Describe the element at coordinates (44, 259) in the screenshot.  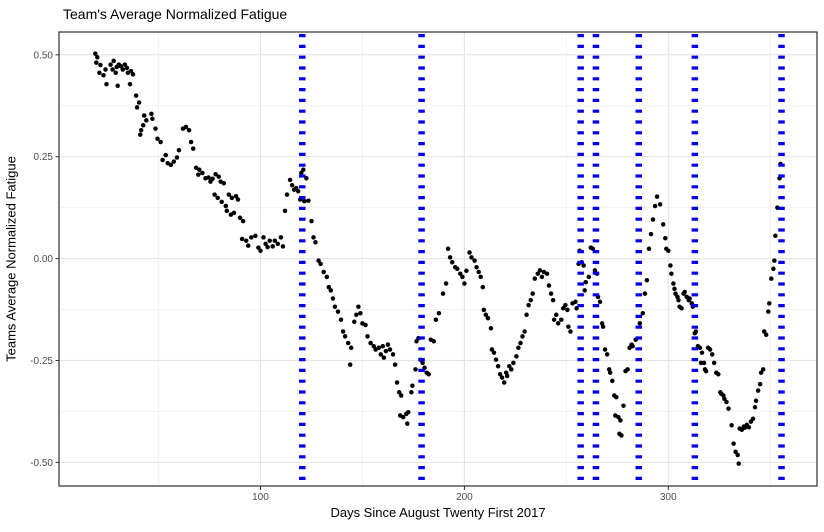
I see `y-tick-label: 0.00` at that location.